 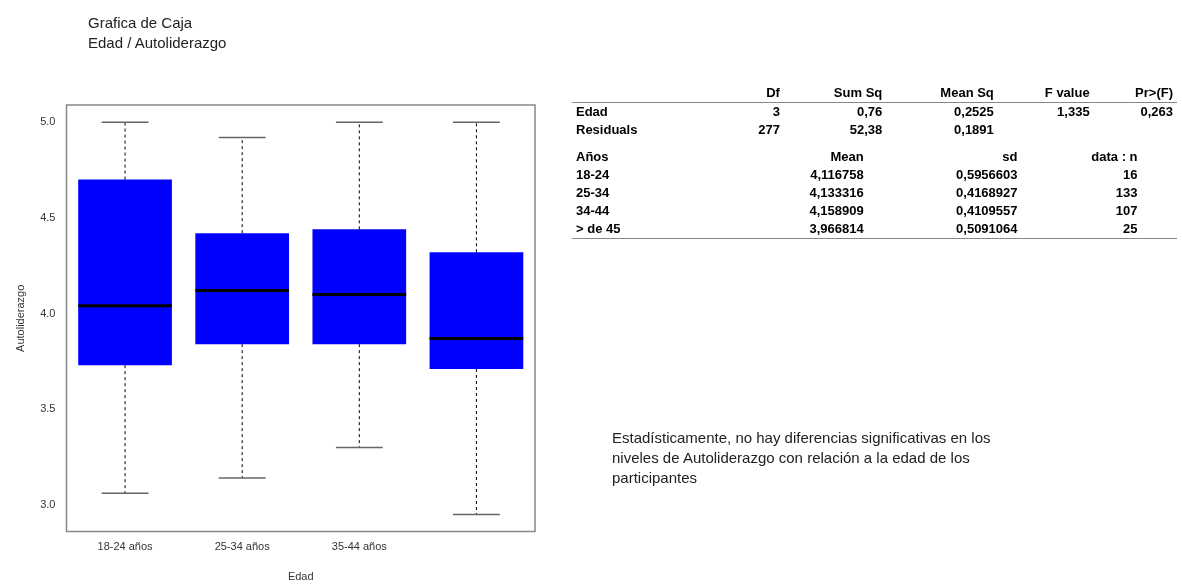 I want to click on category-label: Residuals, so click(x=607, y=129).